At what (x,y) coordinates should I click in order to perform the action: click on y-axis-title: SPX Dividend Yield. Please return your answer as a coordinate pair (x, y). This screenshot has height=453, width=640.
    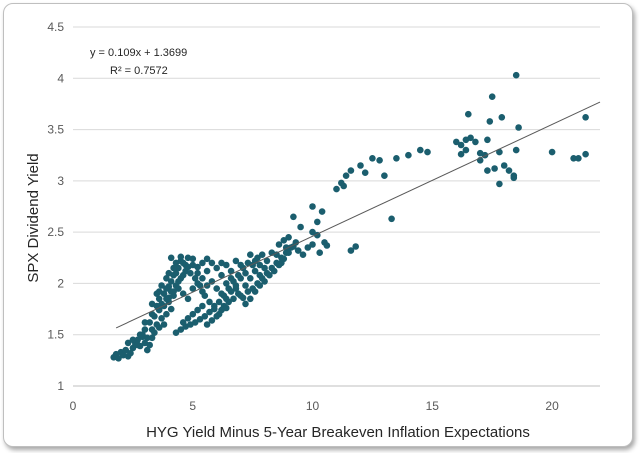
    Looking at the image, I should click on (33, 217).